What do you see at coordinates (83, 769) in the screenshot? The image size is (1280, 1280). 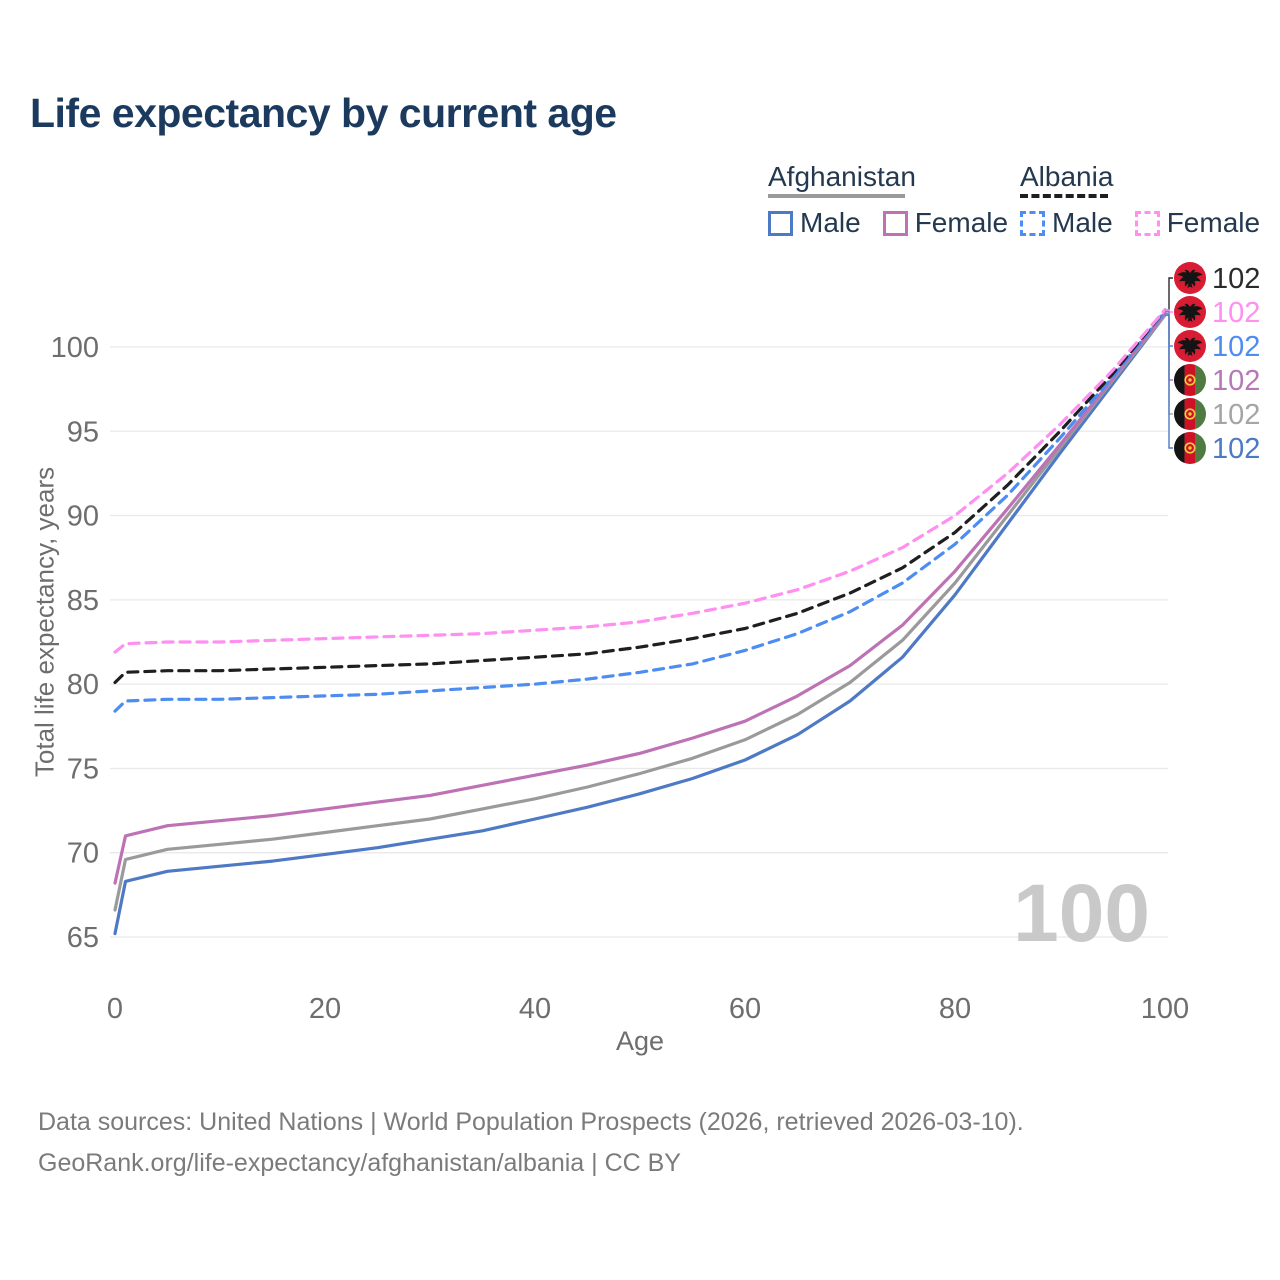 I see `y-tick-label-75: 75` at bounding box center [83, 769].